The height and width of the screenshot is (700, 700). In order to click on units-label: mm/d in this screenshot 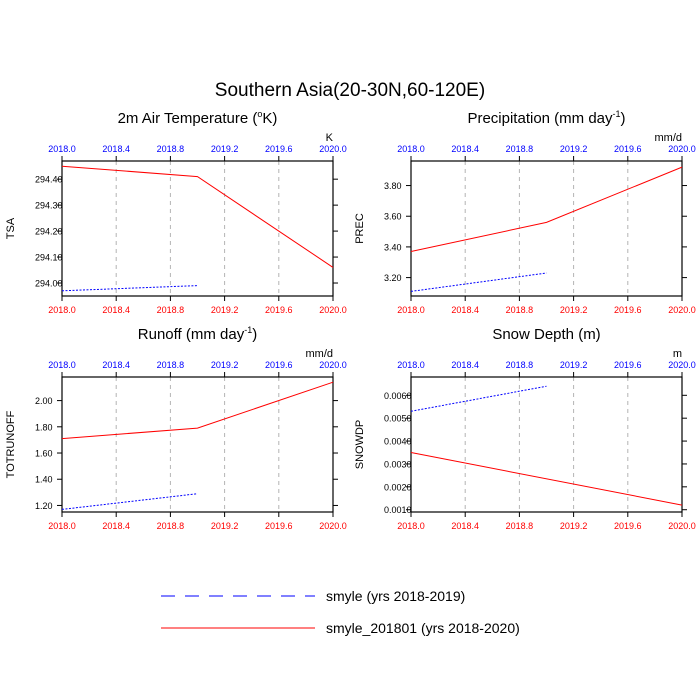, I will do `click(669, 138)`.